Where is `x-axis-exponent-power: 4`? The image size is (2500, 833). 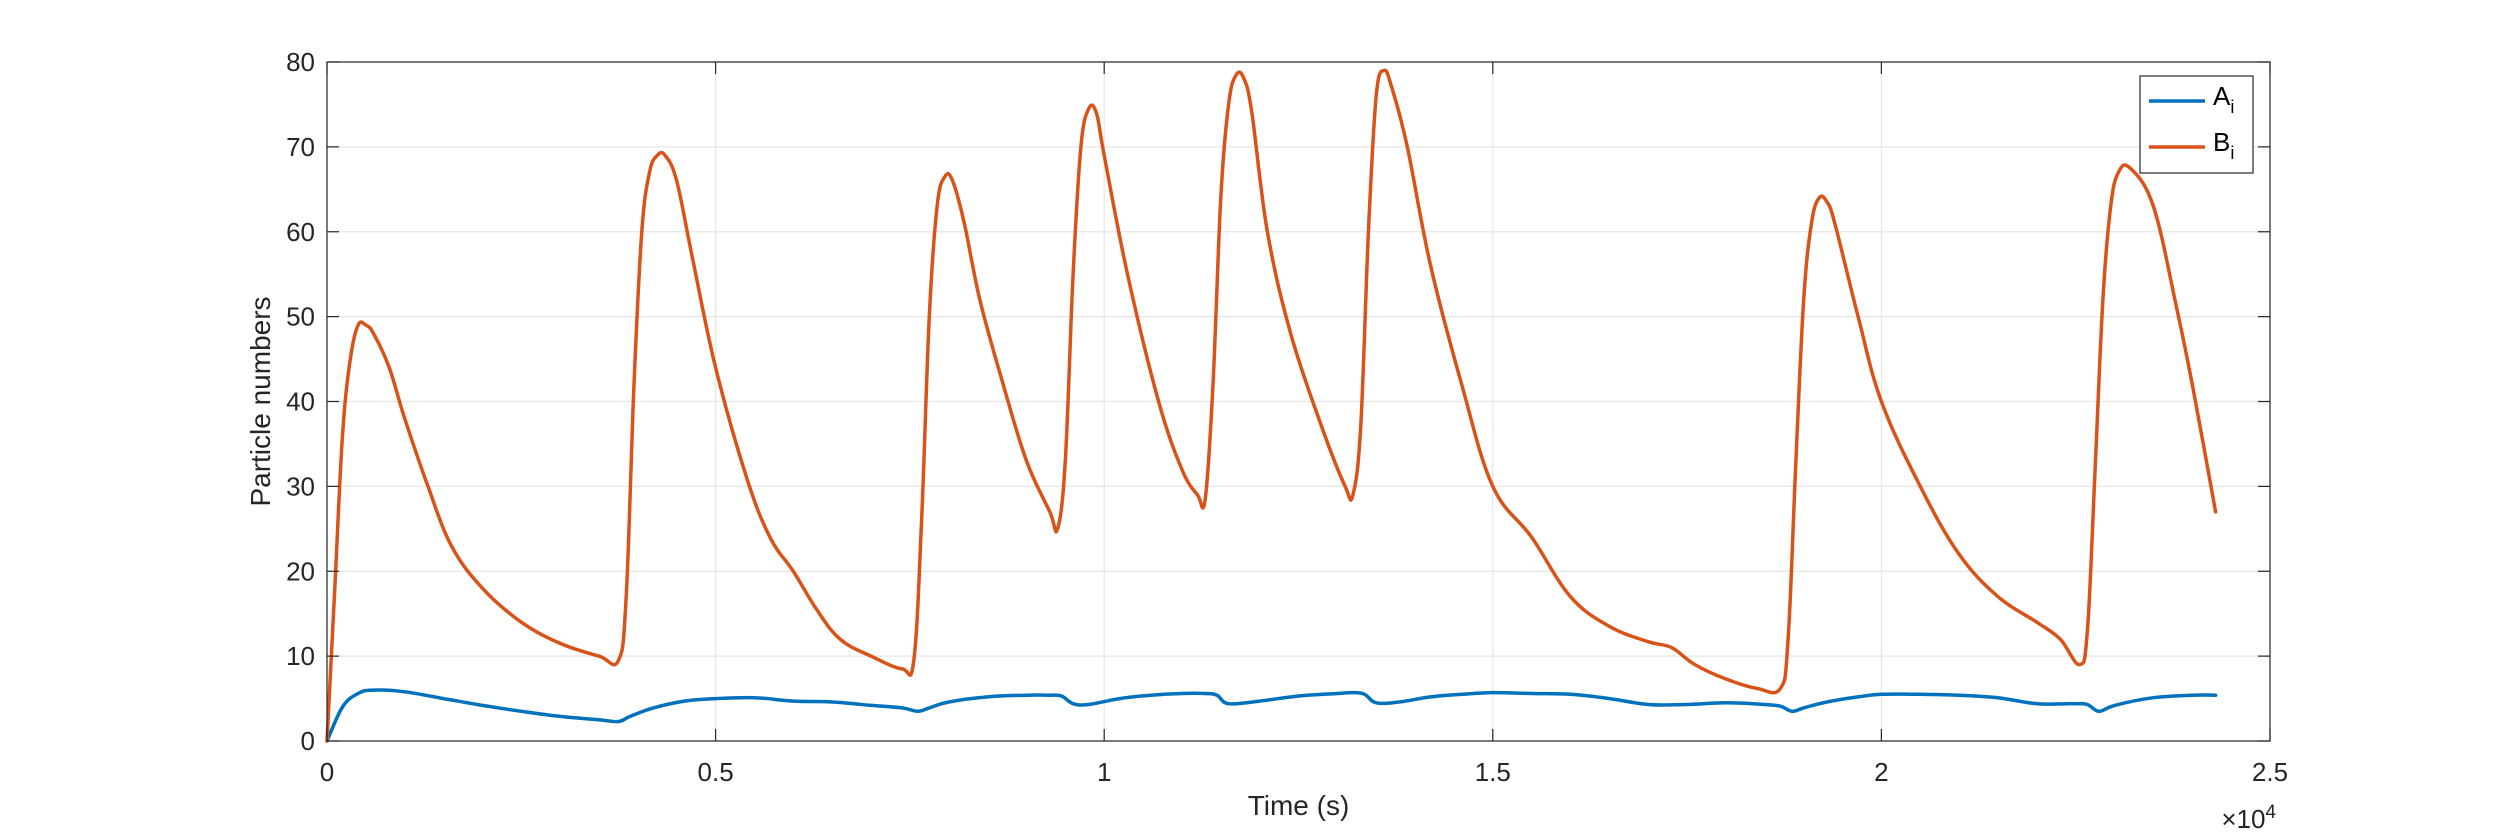 x-axis-exponent-power: 4 is located at coordinates (2270, 812).